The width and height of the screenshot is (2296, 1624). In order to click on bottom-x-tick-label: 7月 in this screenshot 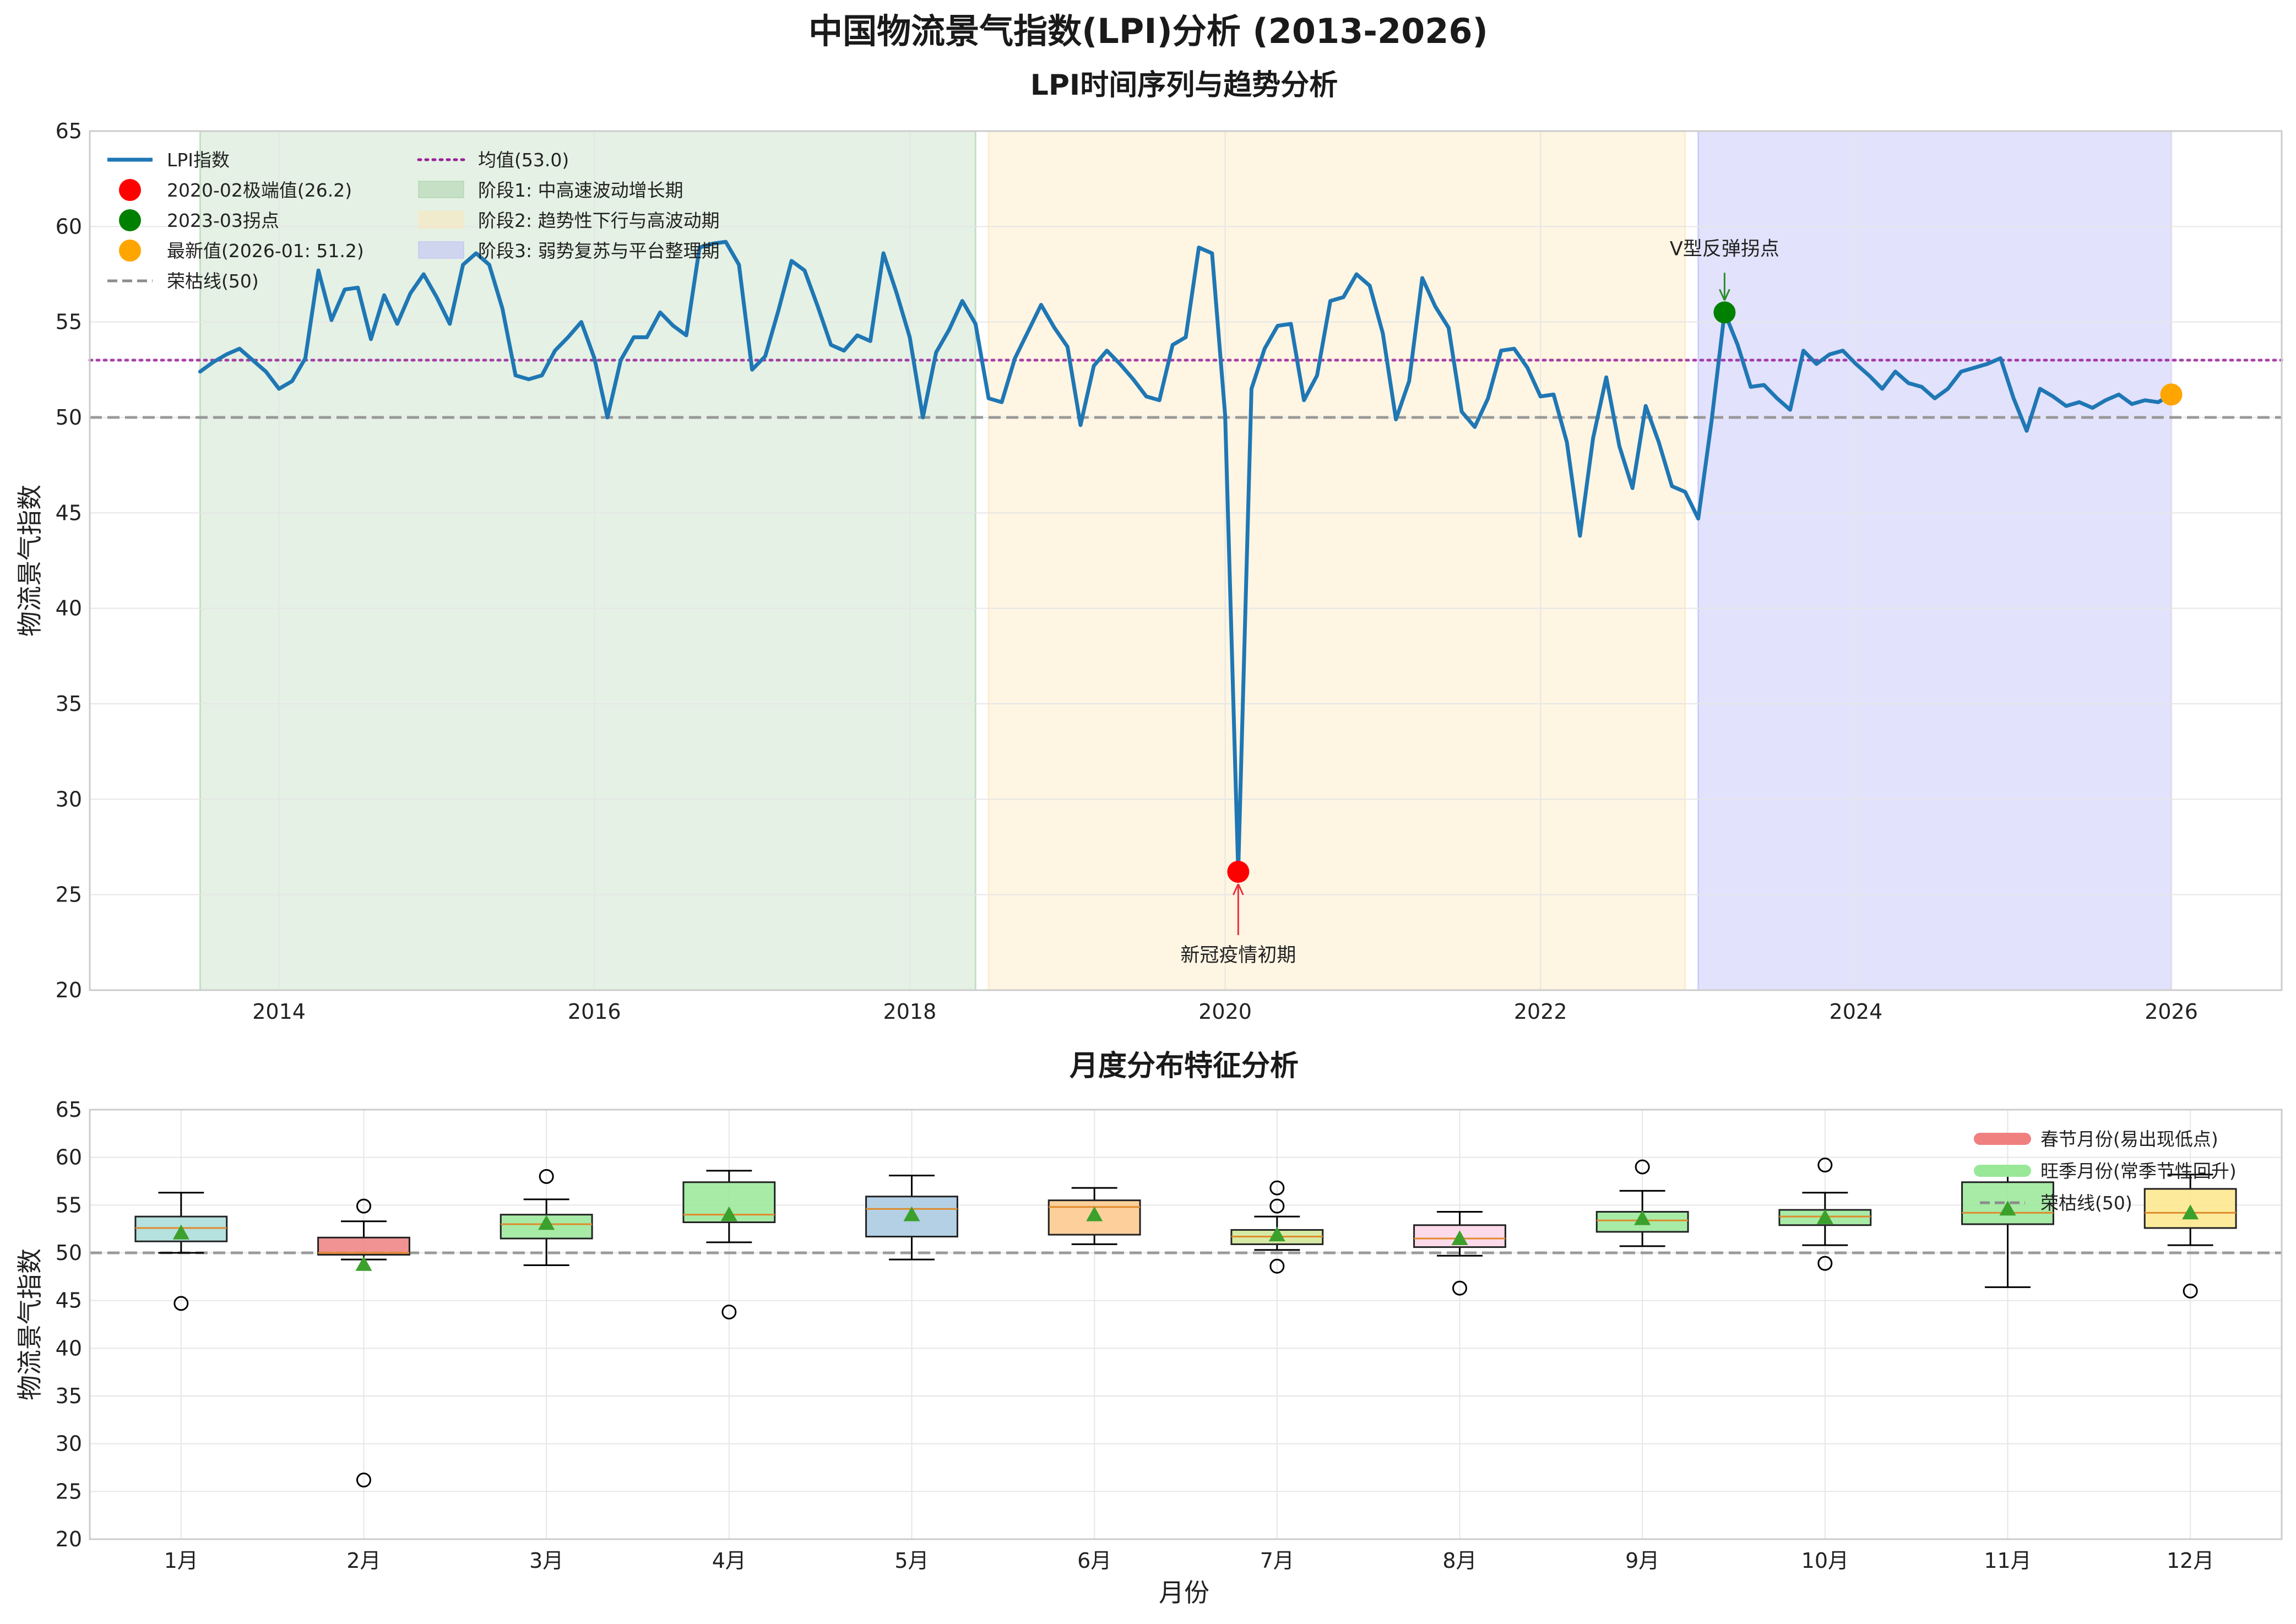, I will do `click(1277, 1561)`.